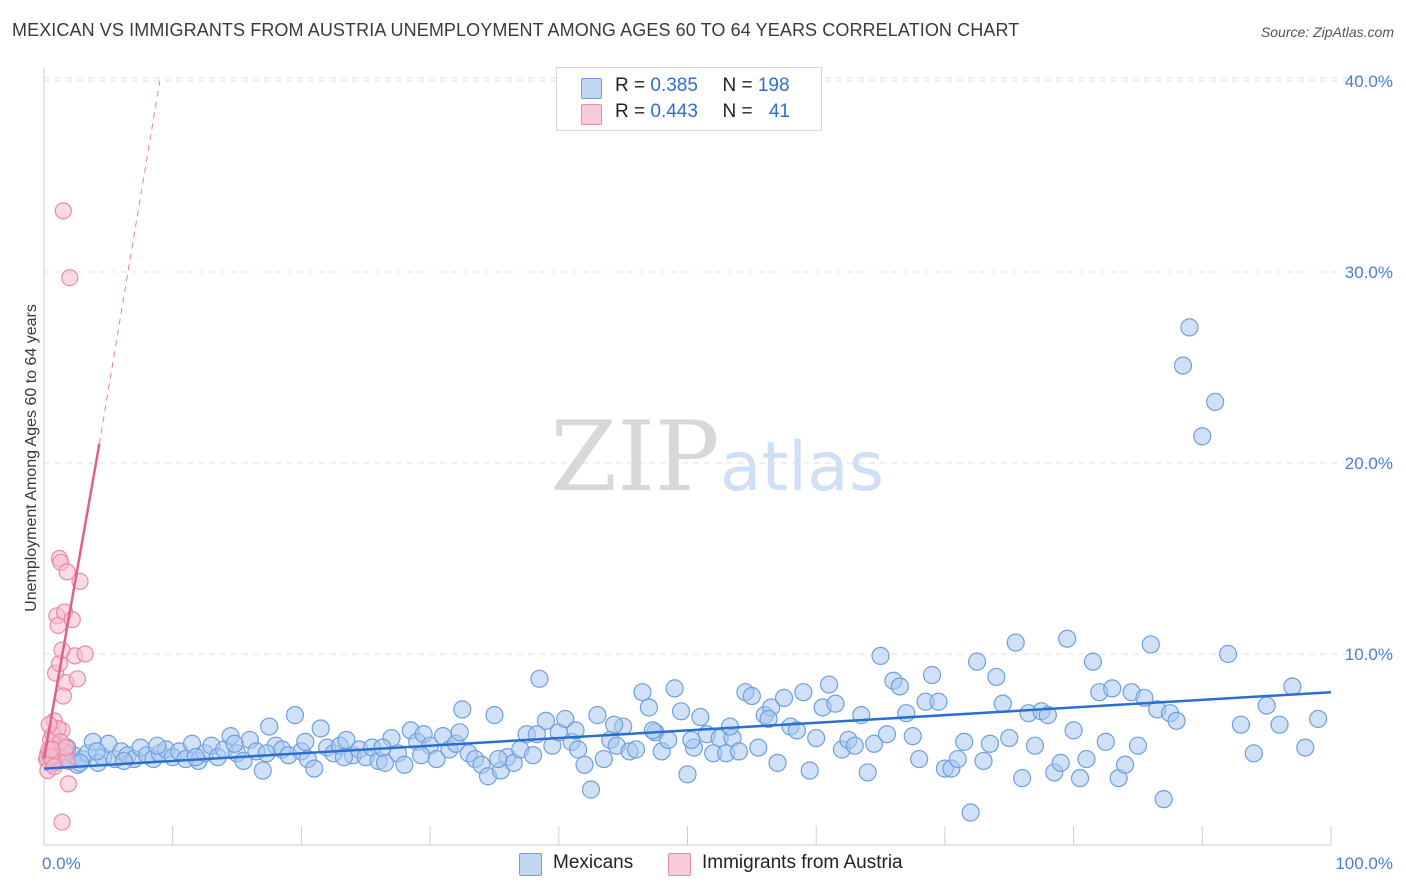 This screenshot has height=892, width=1406. I want to click on trend-line-mexicans, so click(687, 730).